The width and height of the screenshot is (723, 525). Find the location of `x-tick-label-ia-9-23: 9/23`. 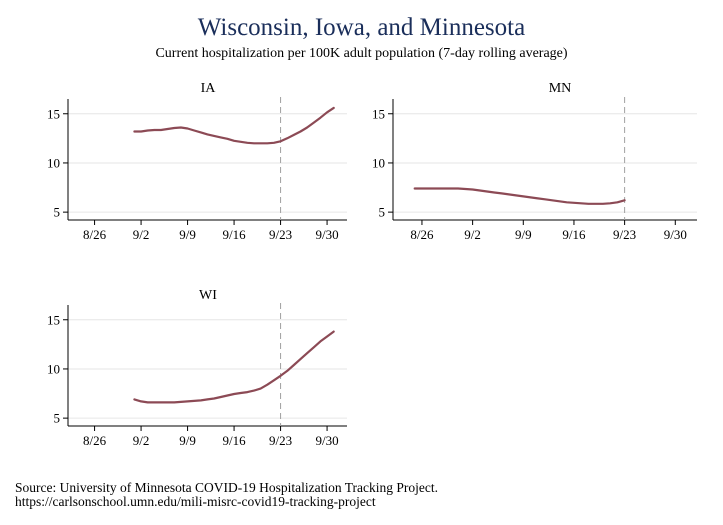

x-tick-label-ia-9-23: 9/23 is located at coordinates (280, 234).